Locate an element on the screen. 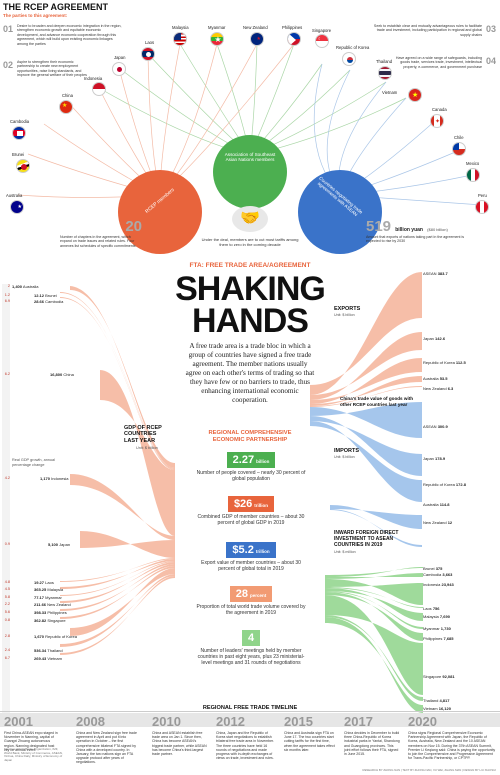 Image resolution: width=500 pixels, height=775 pixels. flag-china-icon: ★ is located at coordinates (66, 107).